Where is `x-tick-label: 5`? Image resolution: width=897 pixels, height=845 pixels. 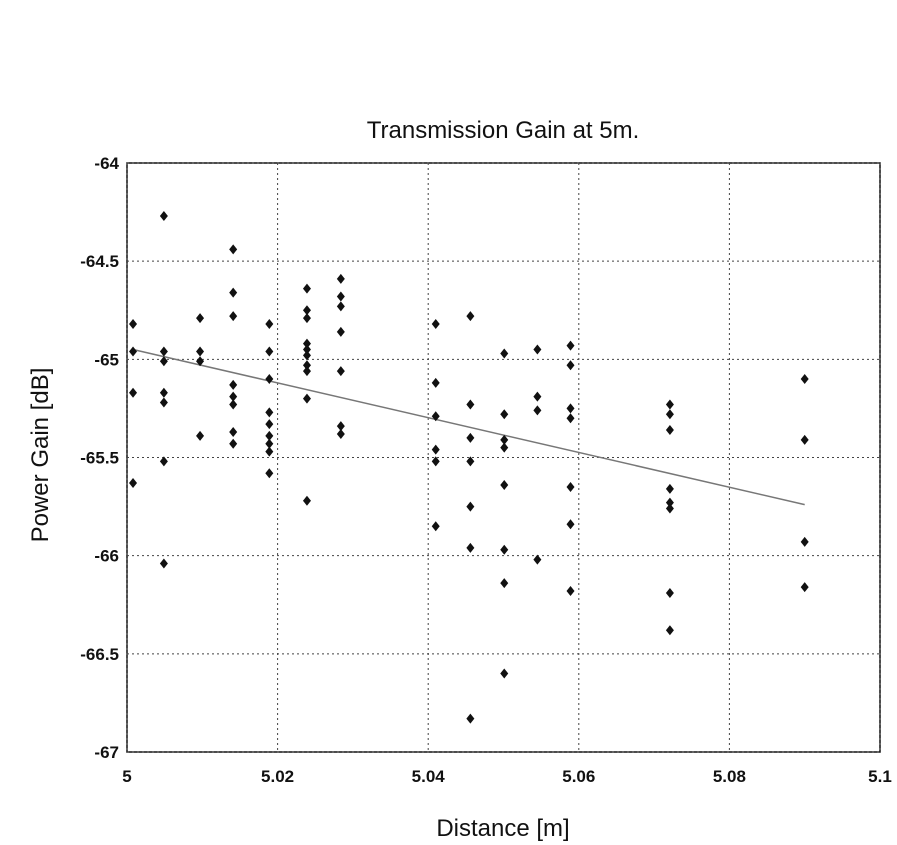
x-tick-label: 5 is located at coordinates (126, 776).